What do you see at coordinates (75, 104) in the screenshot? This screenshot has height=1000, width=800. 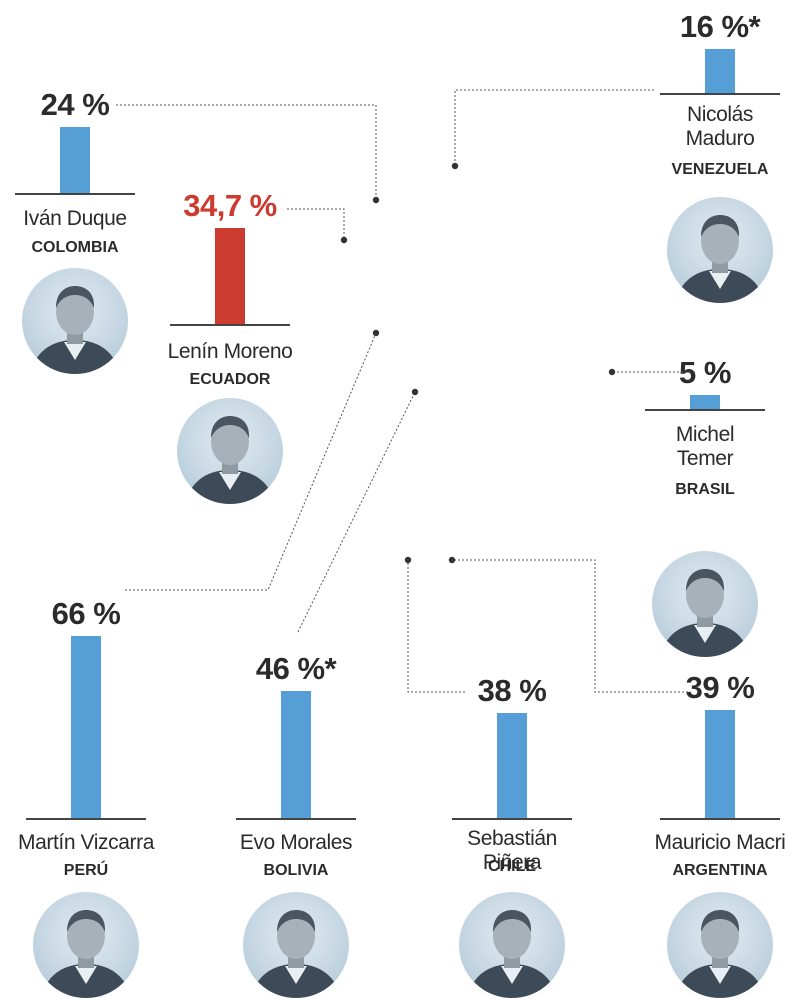 I see `approval-value-label: 24 %` at bounding box center [75, 104].